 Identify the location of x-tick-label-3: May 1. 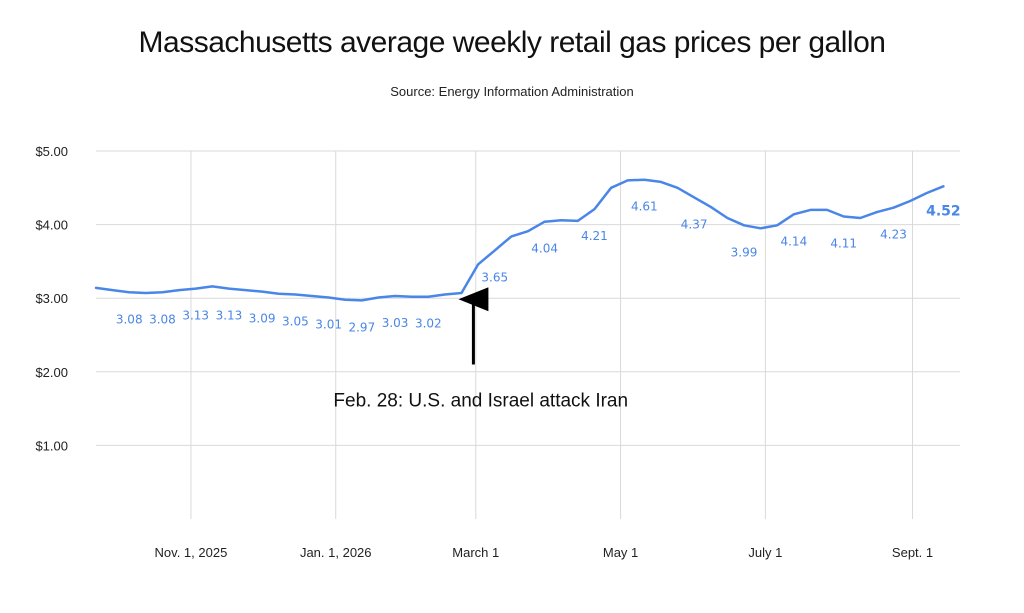
(620, 552).